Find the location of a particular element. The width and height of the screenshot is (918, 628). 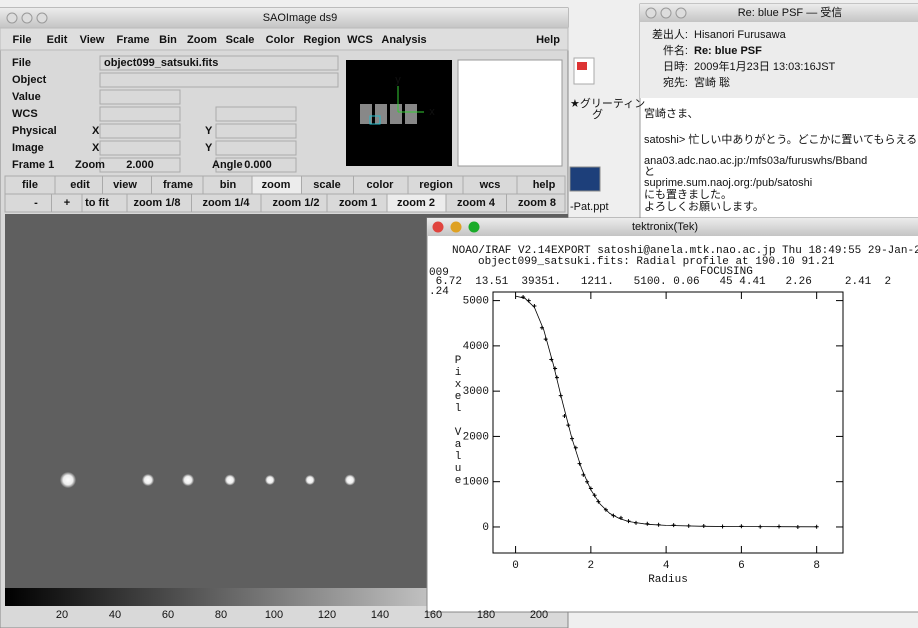

x-axis-label: Radius is located at coordinates (668, 580).